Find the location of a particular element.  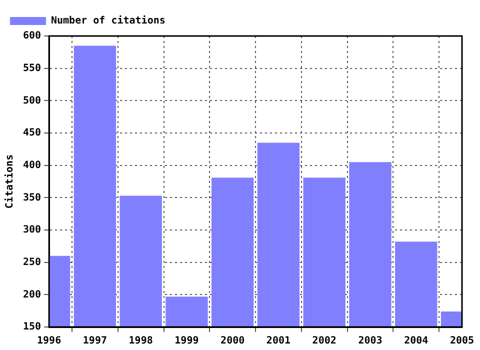

y-tick-label: 400 is located at coordinates (32, 165).